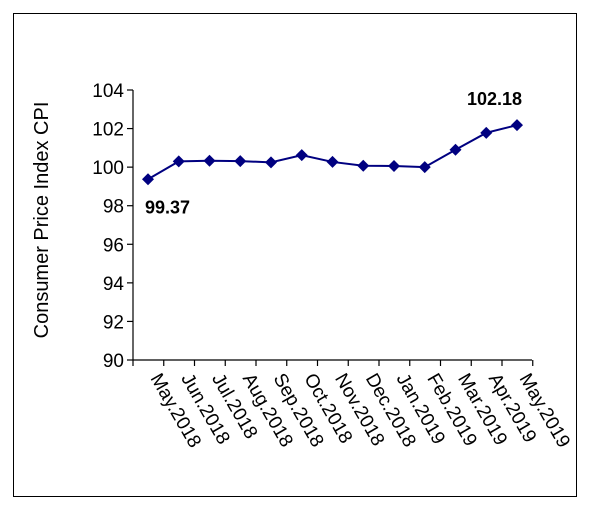 Image resolution: width=590 pixels, height=510 pixels. Describe the element at coordinates (42, 220) in the screenshot. I see `y-axis-title: Consumer Price Index CPI` at that location.